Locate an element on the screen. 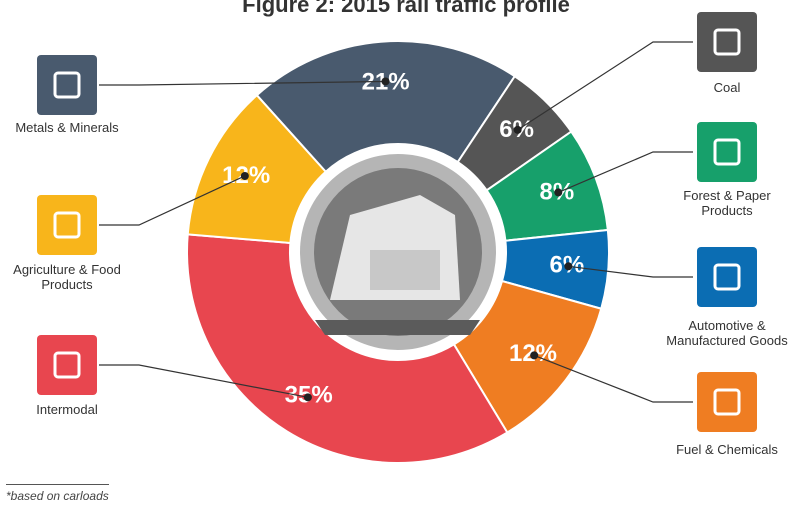 This screenshot has height=508, width=812. category-label: Forest & Paper Products is located at coordinates (727, 203).